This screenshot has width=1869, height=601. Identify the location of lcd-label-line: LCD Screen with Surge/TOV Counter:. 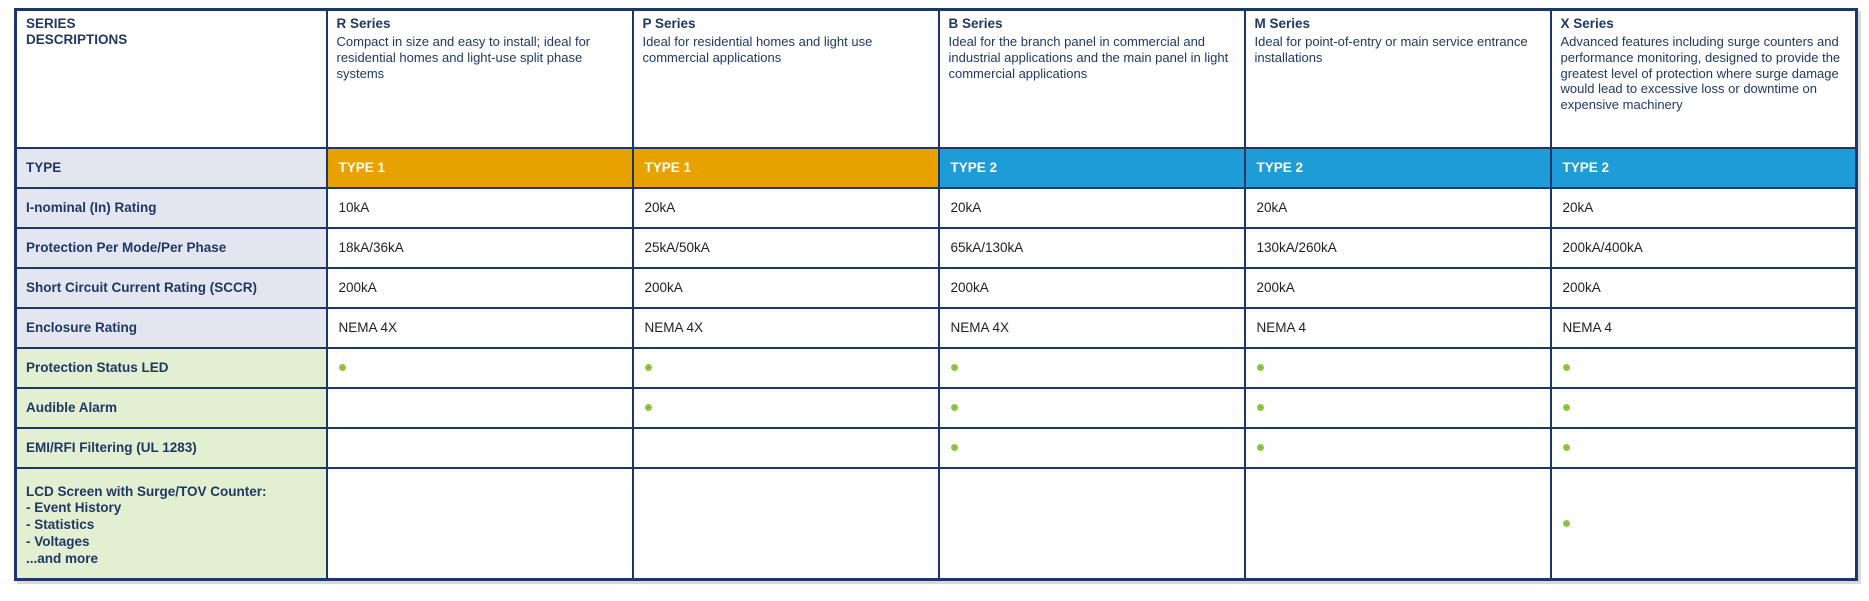
(146, 491).